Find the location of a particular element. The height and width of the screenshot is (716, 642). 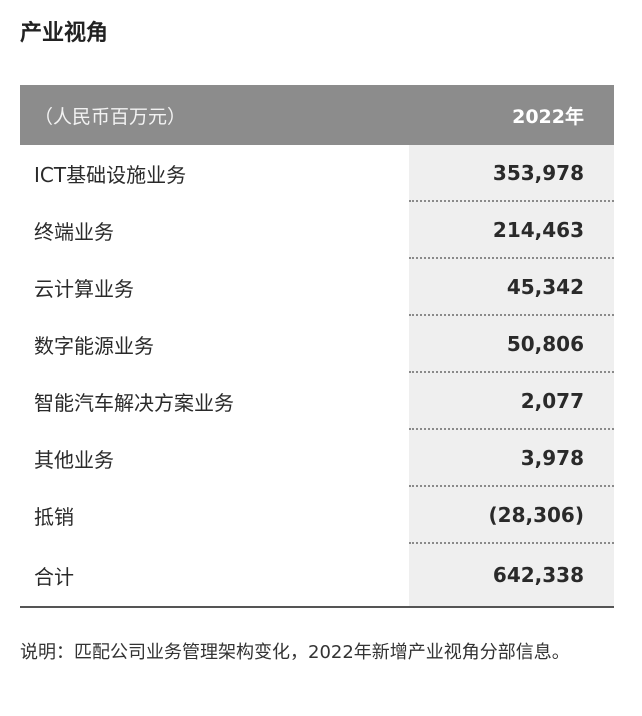

row-label: ICT基础设施业务 is located at coordinates (214, 173).